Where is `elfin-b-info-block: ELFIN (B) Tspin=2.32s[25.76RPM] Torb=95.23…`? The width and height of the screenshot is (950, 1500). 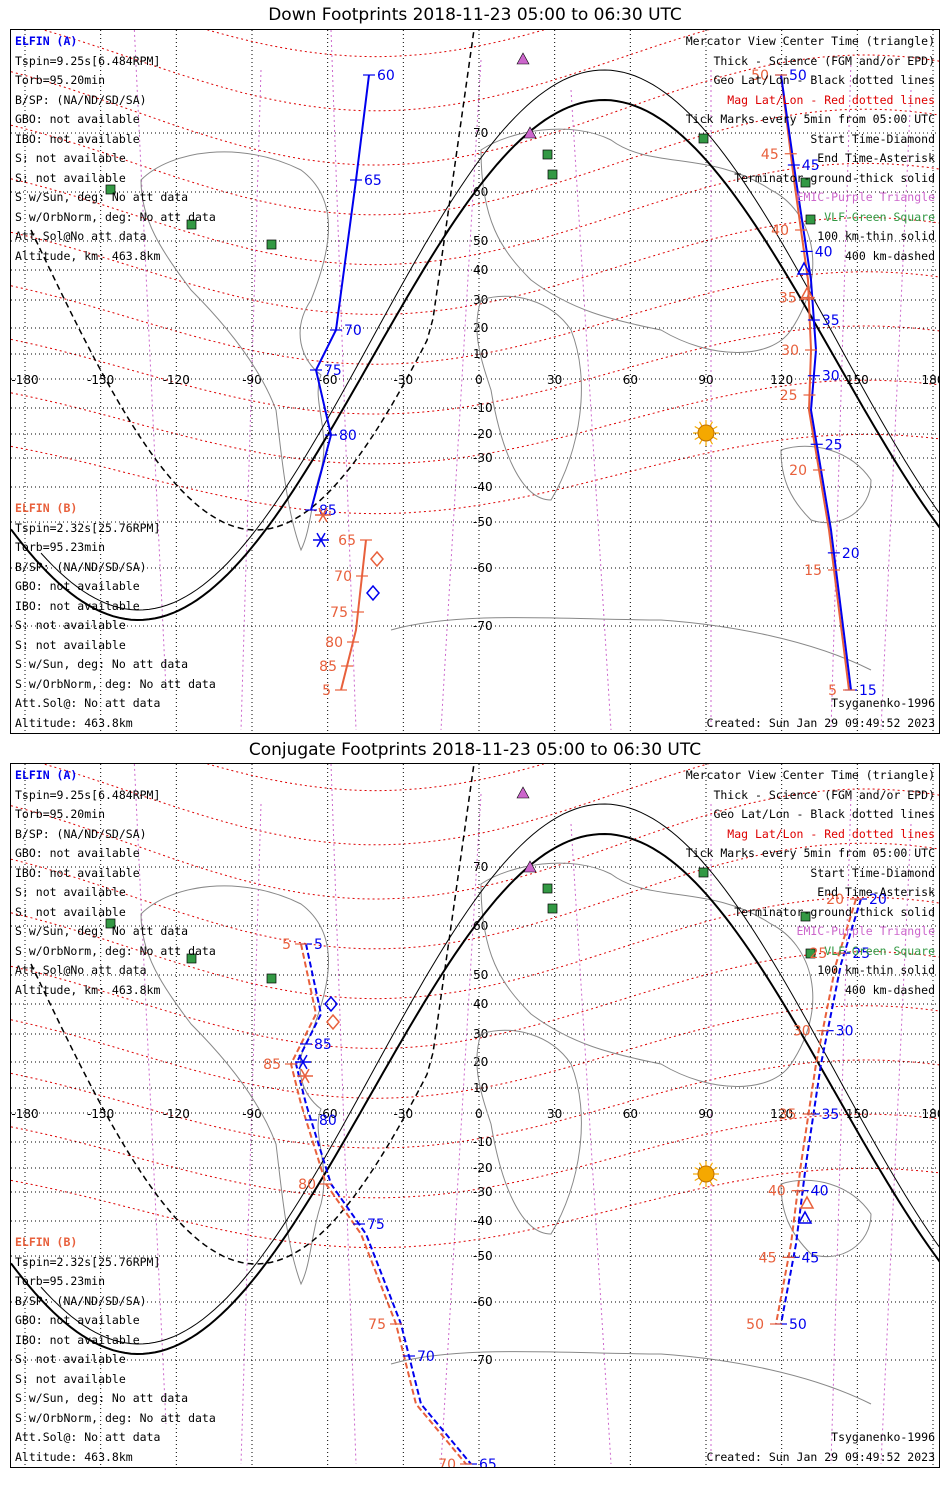 elfin-b-info-block: ELFIN (B) Tspin=2.32s[25.76RPM] Torb=95.23… is located at coordinates (115, 1350).